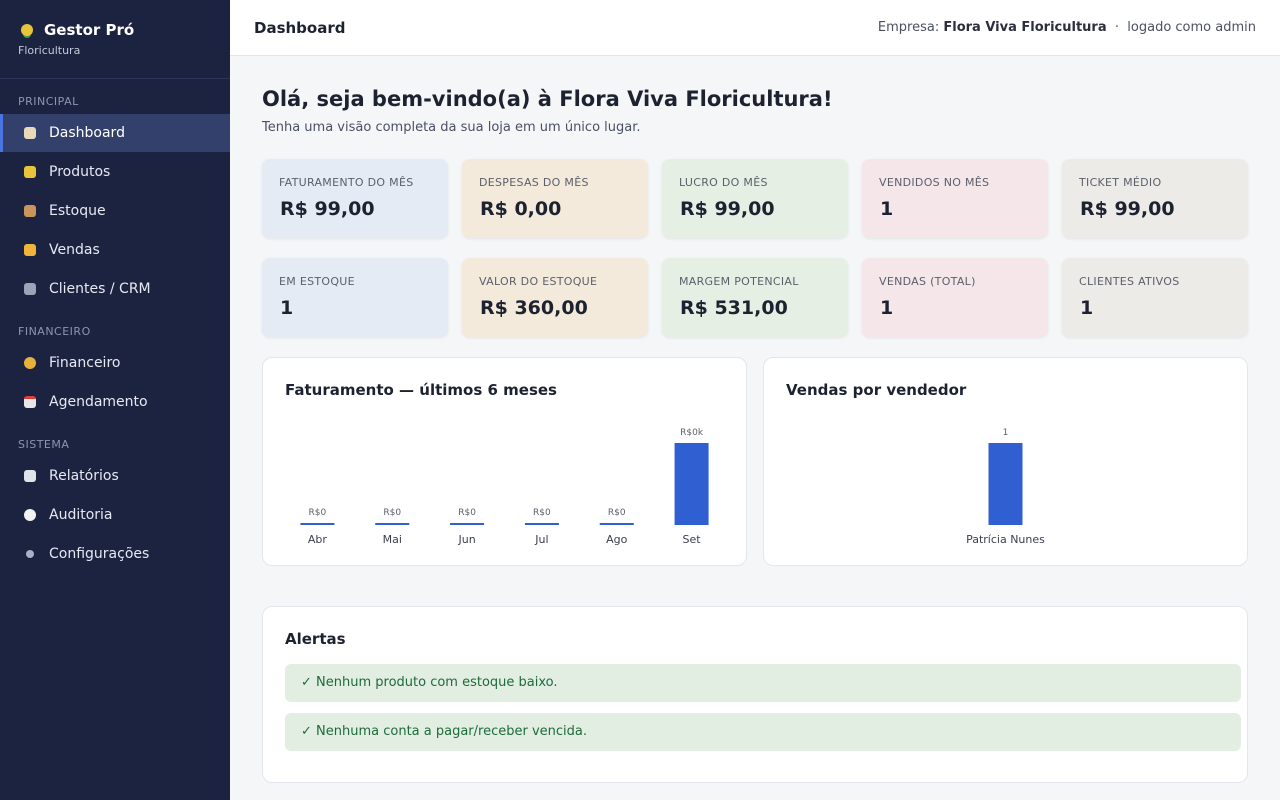 The image size is (1280, 800). Describe the element at coordinates (763, 683) in the screenshot. I see `alert: ✓ Nenhum produto com estoque baixo.` at that location.